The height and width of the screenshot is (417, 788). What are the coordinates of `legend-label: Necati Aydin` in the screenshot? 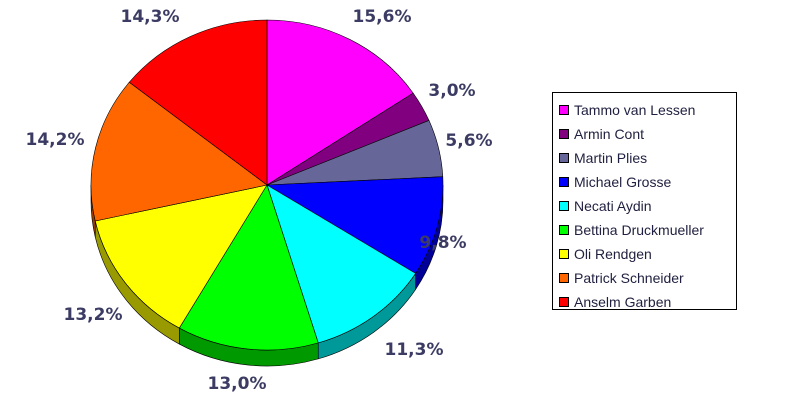 It's located at (613, 206).